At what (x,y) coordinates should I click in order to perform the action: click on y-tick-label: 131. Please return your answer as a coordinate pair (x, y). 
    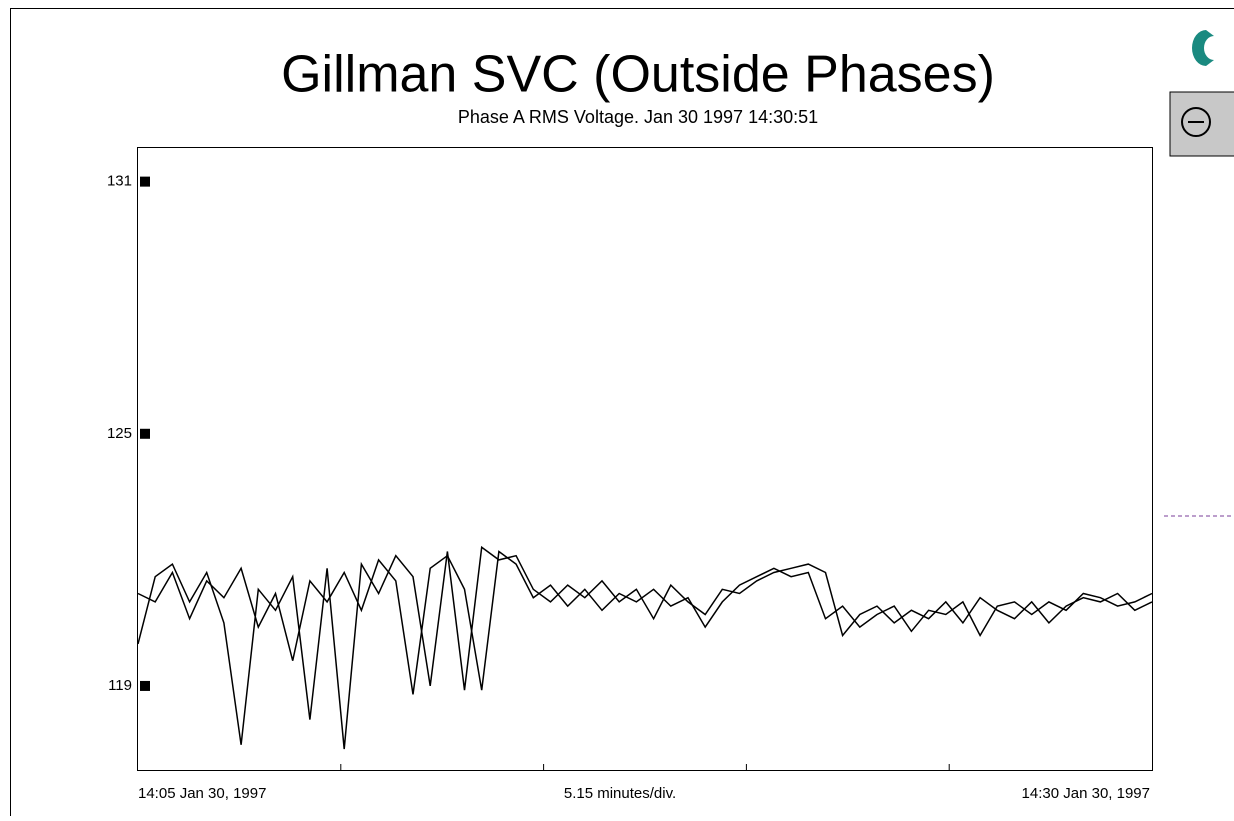
    Looking at the image, I should click on (119, 181).